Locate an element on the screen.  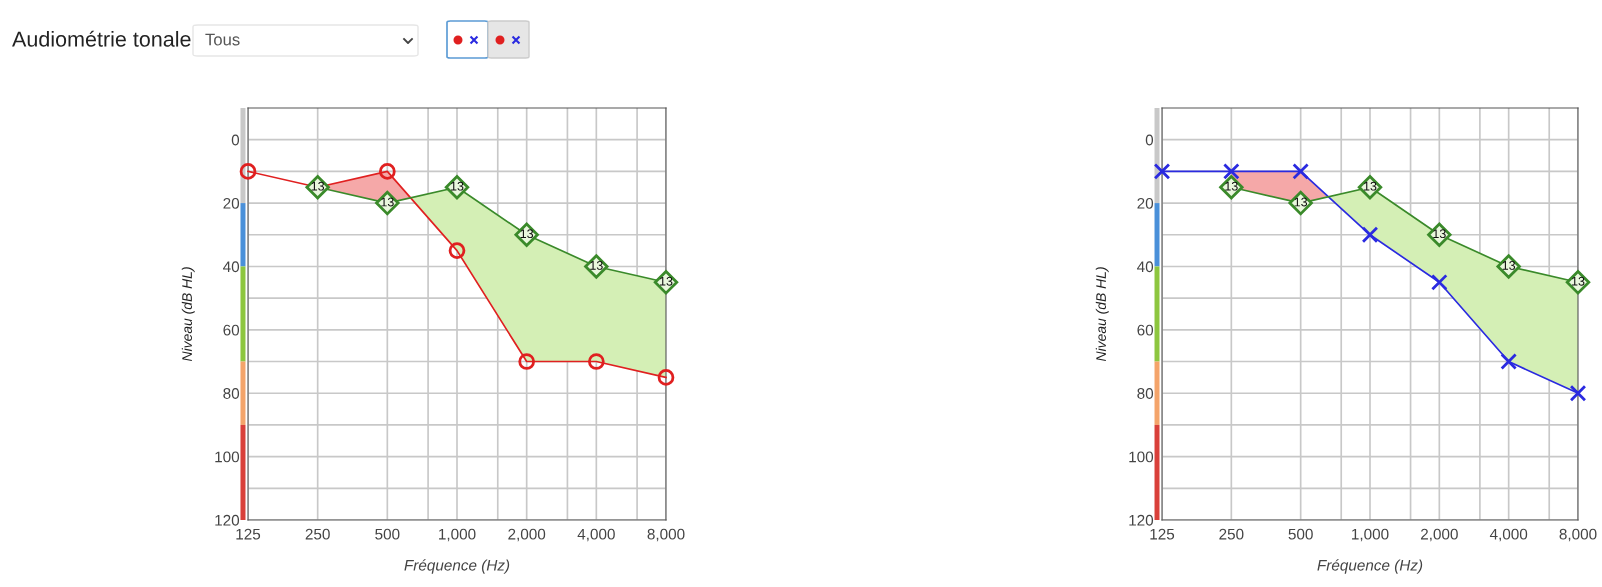
chart-title: Audiométrie tonale is located at coordinates (101, 38).